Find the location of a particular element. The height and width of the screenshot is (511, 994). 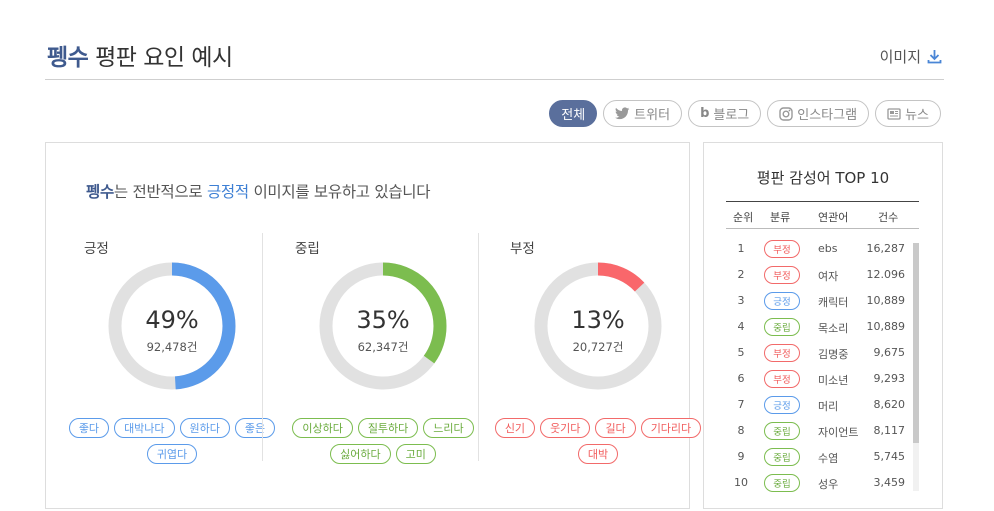

sentiment-tag: 웃기다 is located at coordinates (565, 428).